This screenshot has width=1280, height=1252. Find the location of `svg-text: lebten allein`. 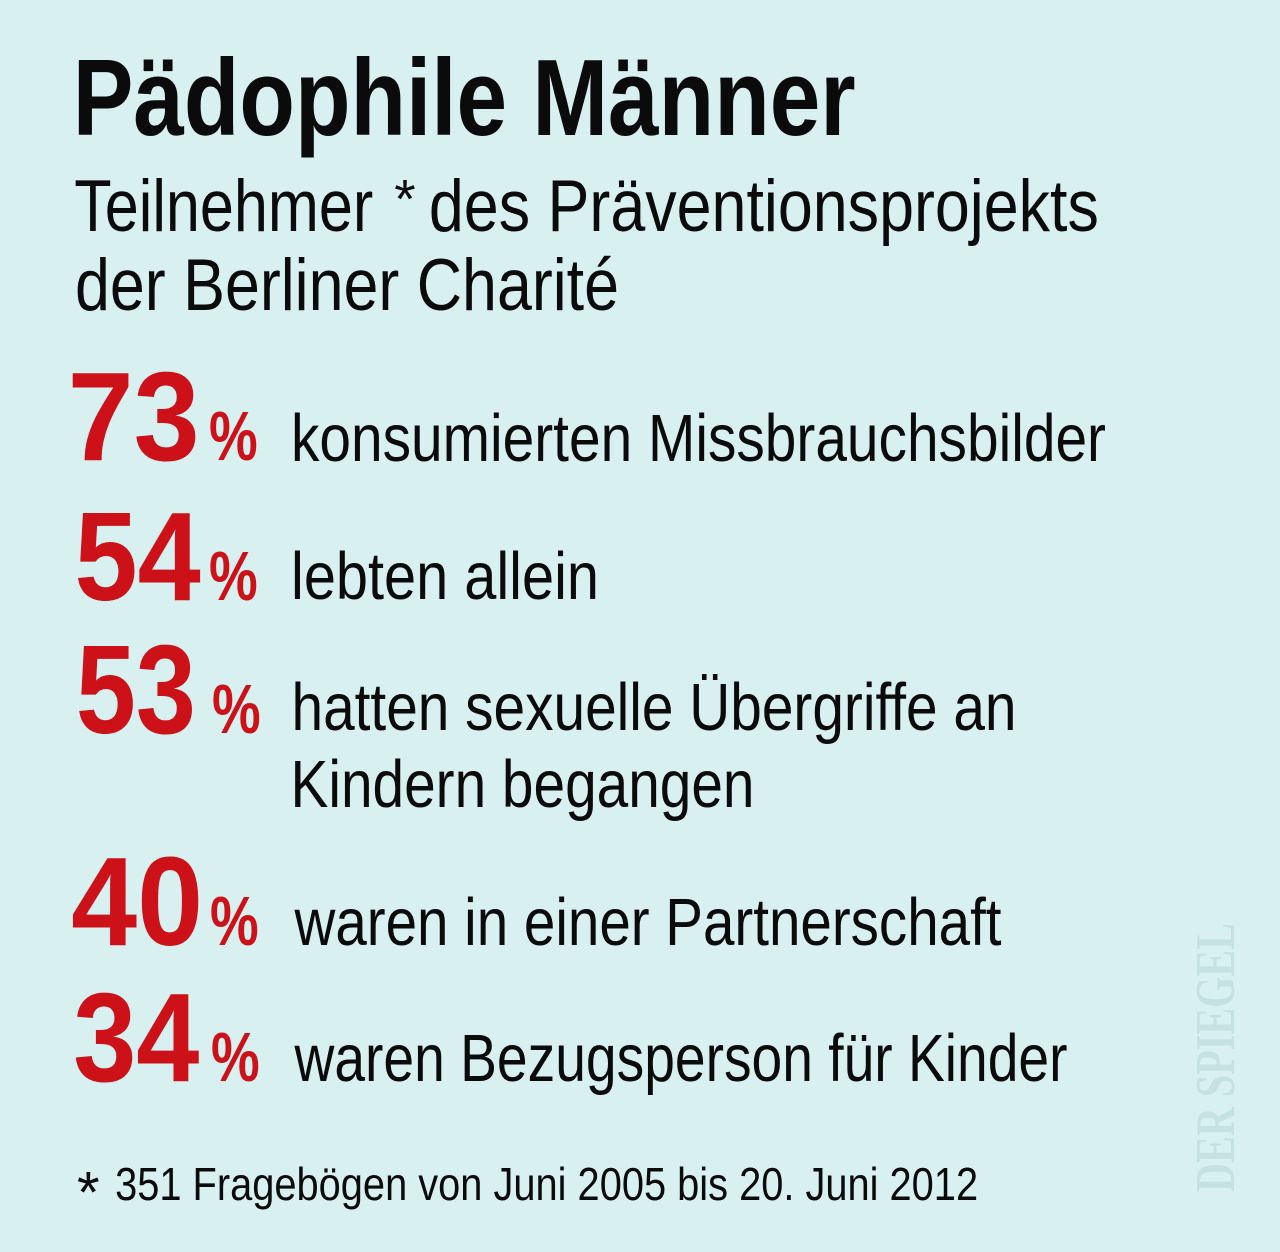

svg-text: lebten allein is located at coordinates (445, 576).